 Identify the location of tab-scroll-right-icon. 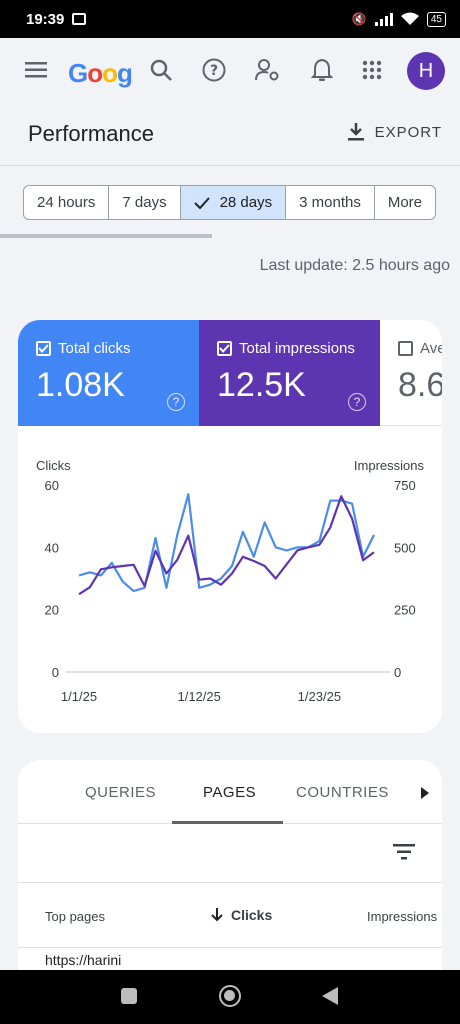
(425, 795).